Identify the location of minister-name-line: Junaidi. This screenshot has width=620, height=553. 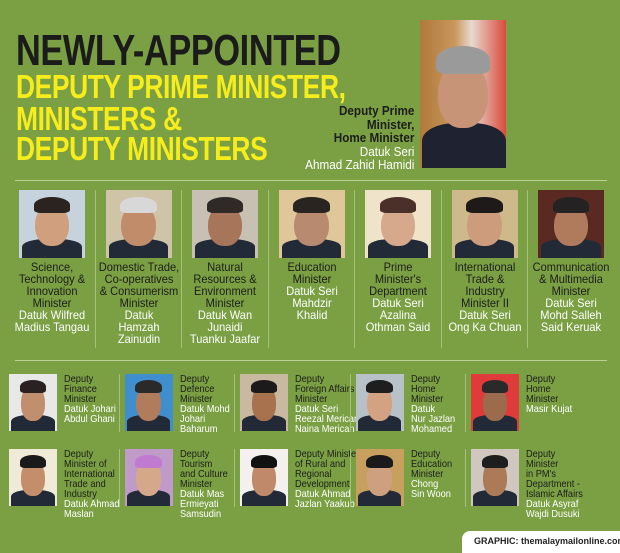
(225, 327).